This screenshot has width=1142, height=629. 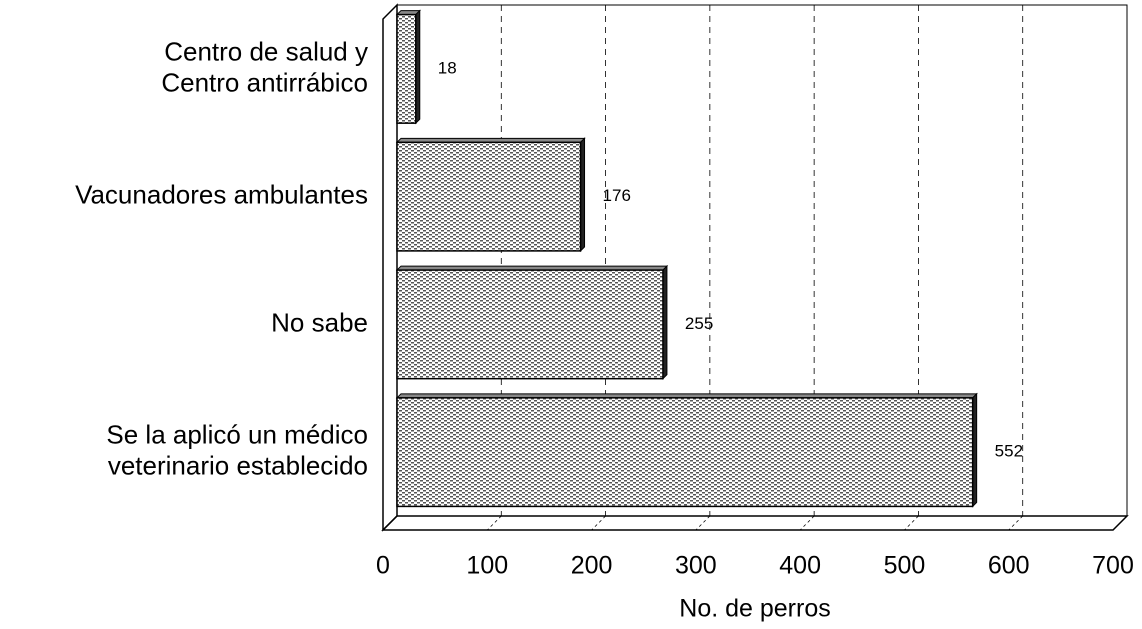 What do you see at coordinates (755, 523) in the screenshot?
I see `floor` at bounding box center [755, 523].